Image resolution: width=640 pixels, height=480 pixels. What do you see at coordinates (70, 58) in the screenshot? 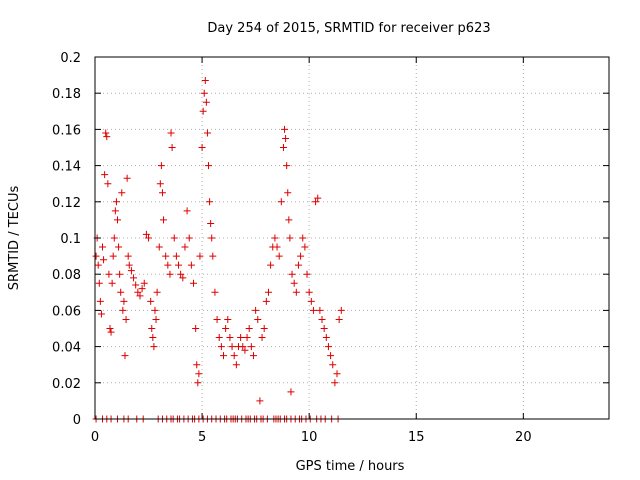
I see `y-tick-label: 0.2` at bounding box center [70, 58].